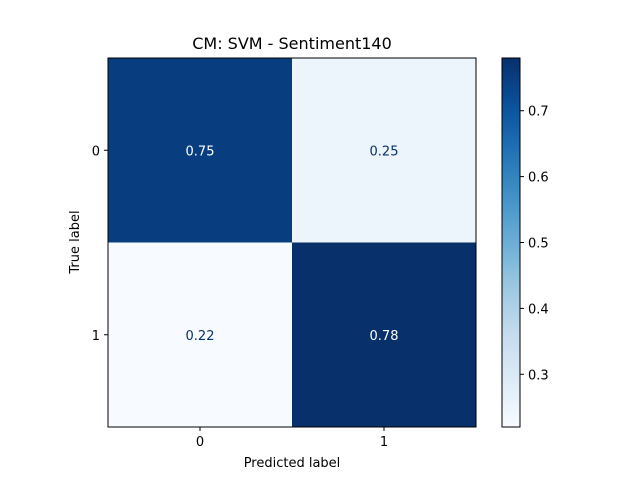 The image size is (640, 480). I want to click on cell-value-label: 0.25, so click(384, 151).